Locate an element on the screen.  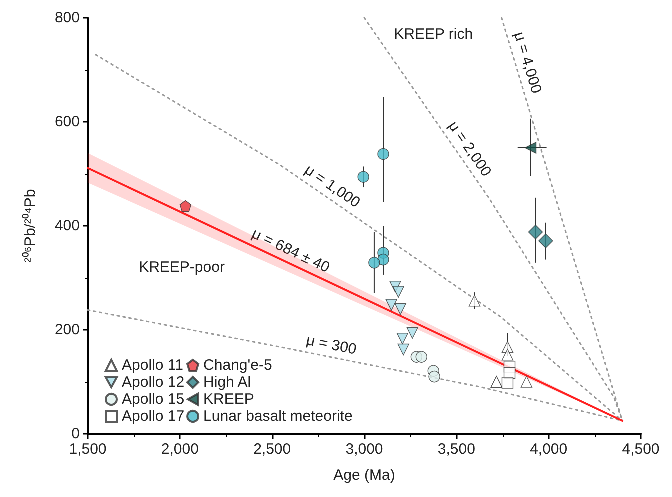
text: μ = 300 is located at coordinates (331, 345).